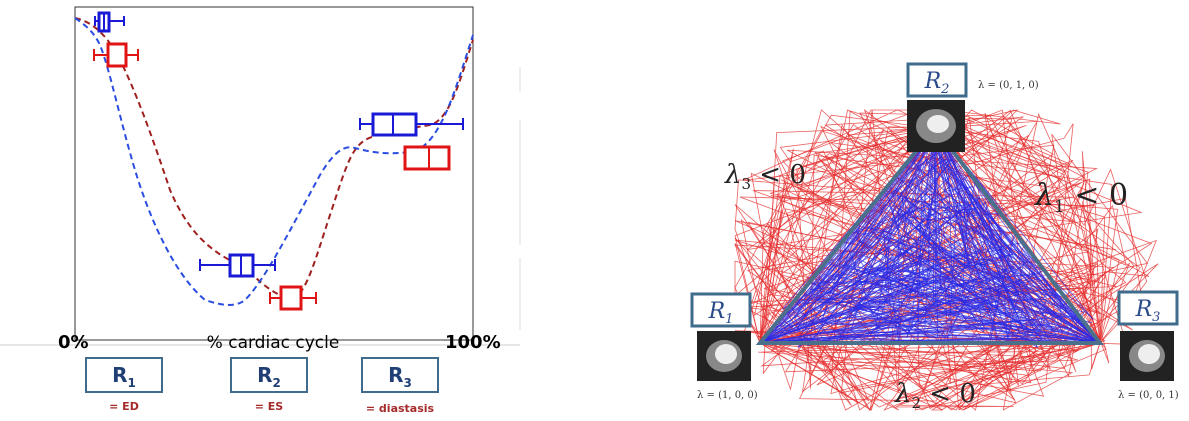 The height and width of the screenshot is (421, 1189). Describe the element at coordinates (400, 408) in the screenshot. I see `ref-caption-r3: = diastasis` at that location.